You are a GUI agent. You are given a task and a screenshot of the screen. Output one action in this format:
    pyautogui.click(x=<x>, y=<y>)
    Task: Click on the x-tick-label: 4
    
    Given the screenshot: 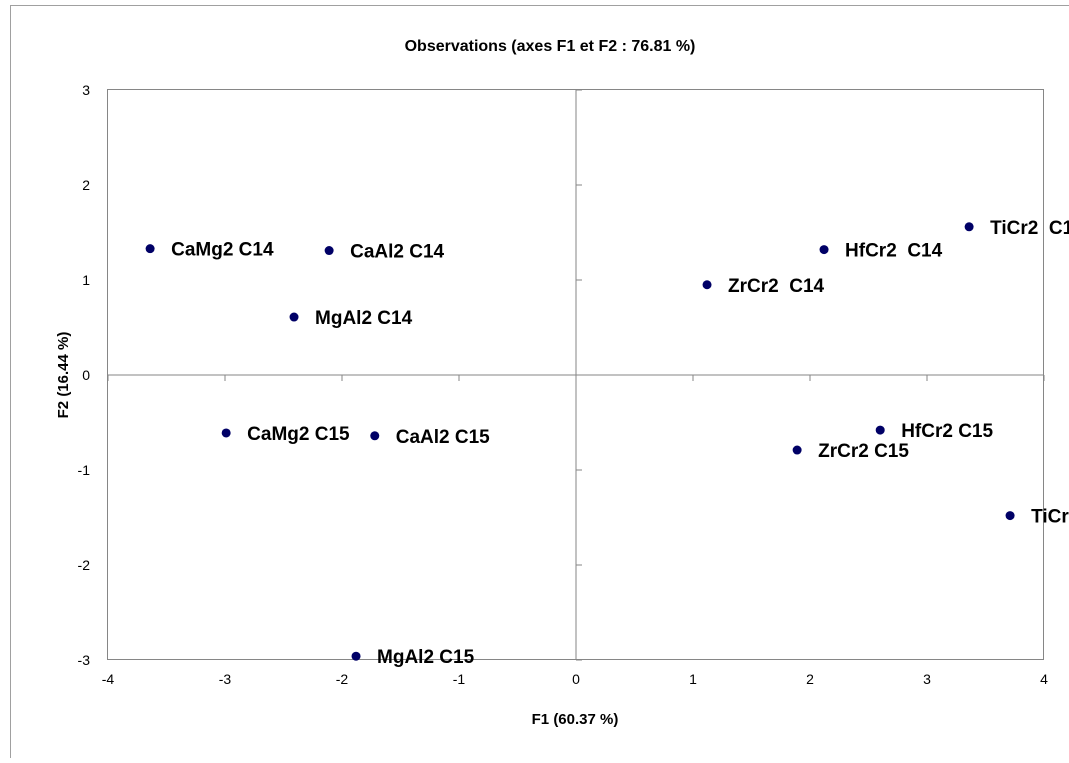 What is the action you would take?
    pyautogui.click(x=1044, y=679)
    